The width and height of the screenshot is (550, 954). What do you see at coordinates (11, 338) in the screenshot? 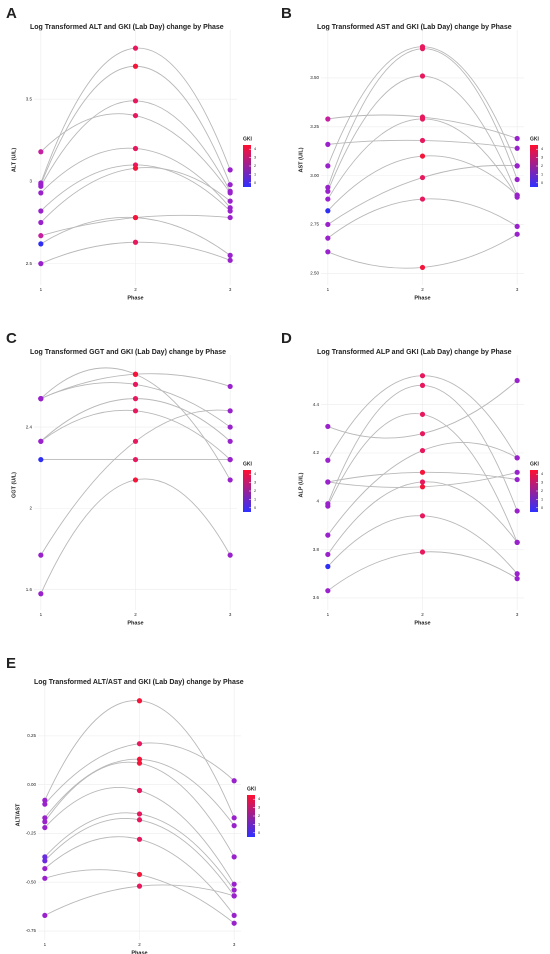
I see `panel-label: C` at bounding box center [11, 338].